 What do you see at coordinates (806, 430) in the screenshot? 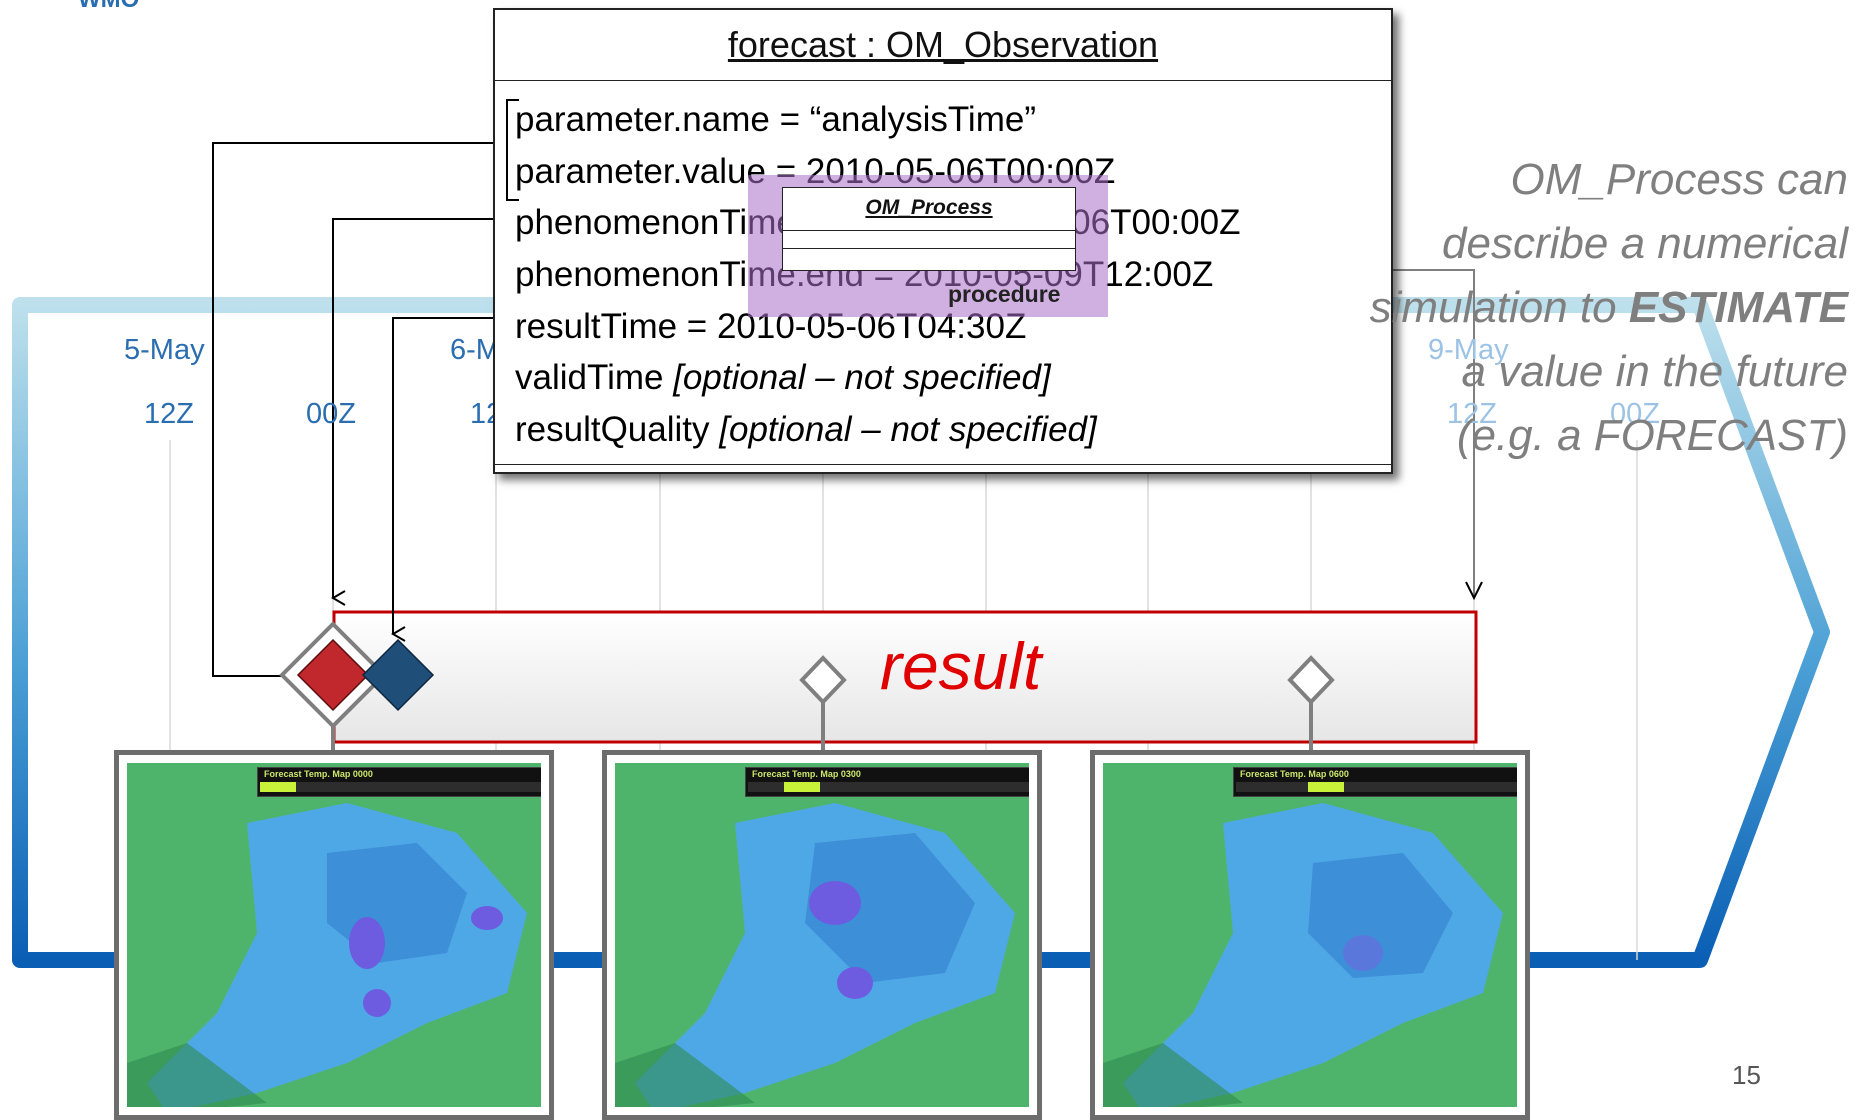
I see `attr-result-quality: resultQuality [optional – not specified]` at bounding box center [806, 430].